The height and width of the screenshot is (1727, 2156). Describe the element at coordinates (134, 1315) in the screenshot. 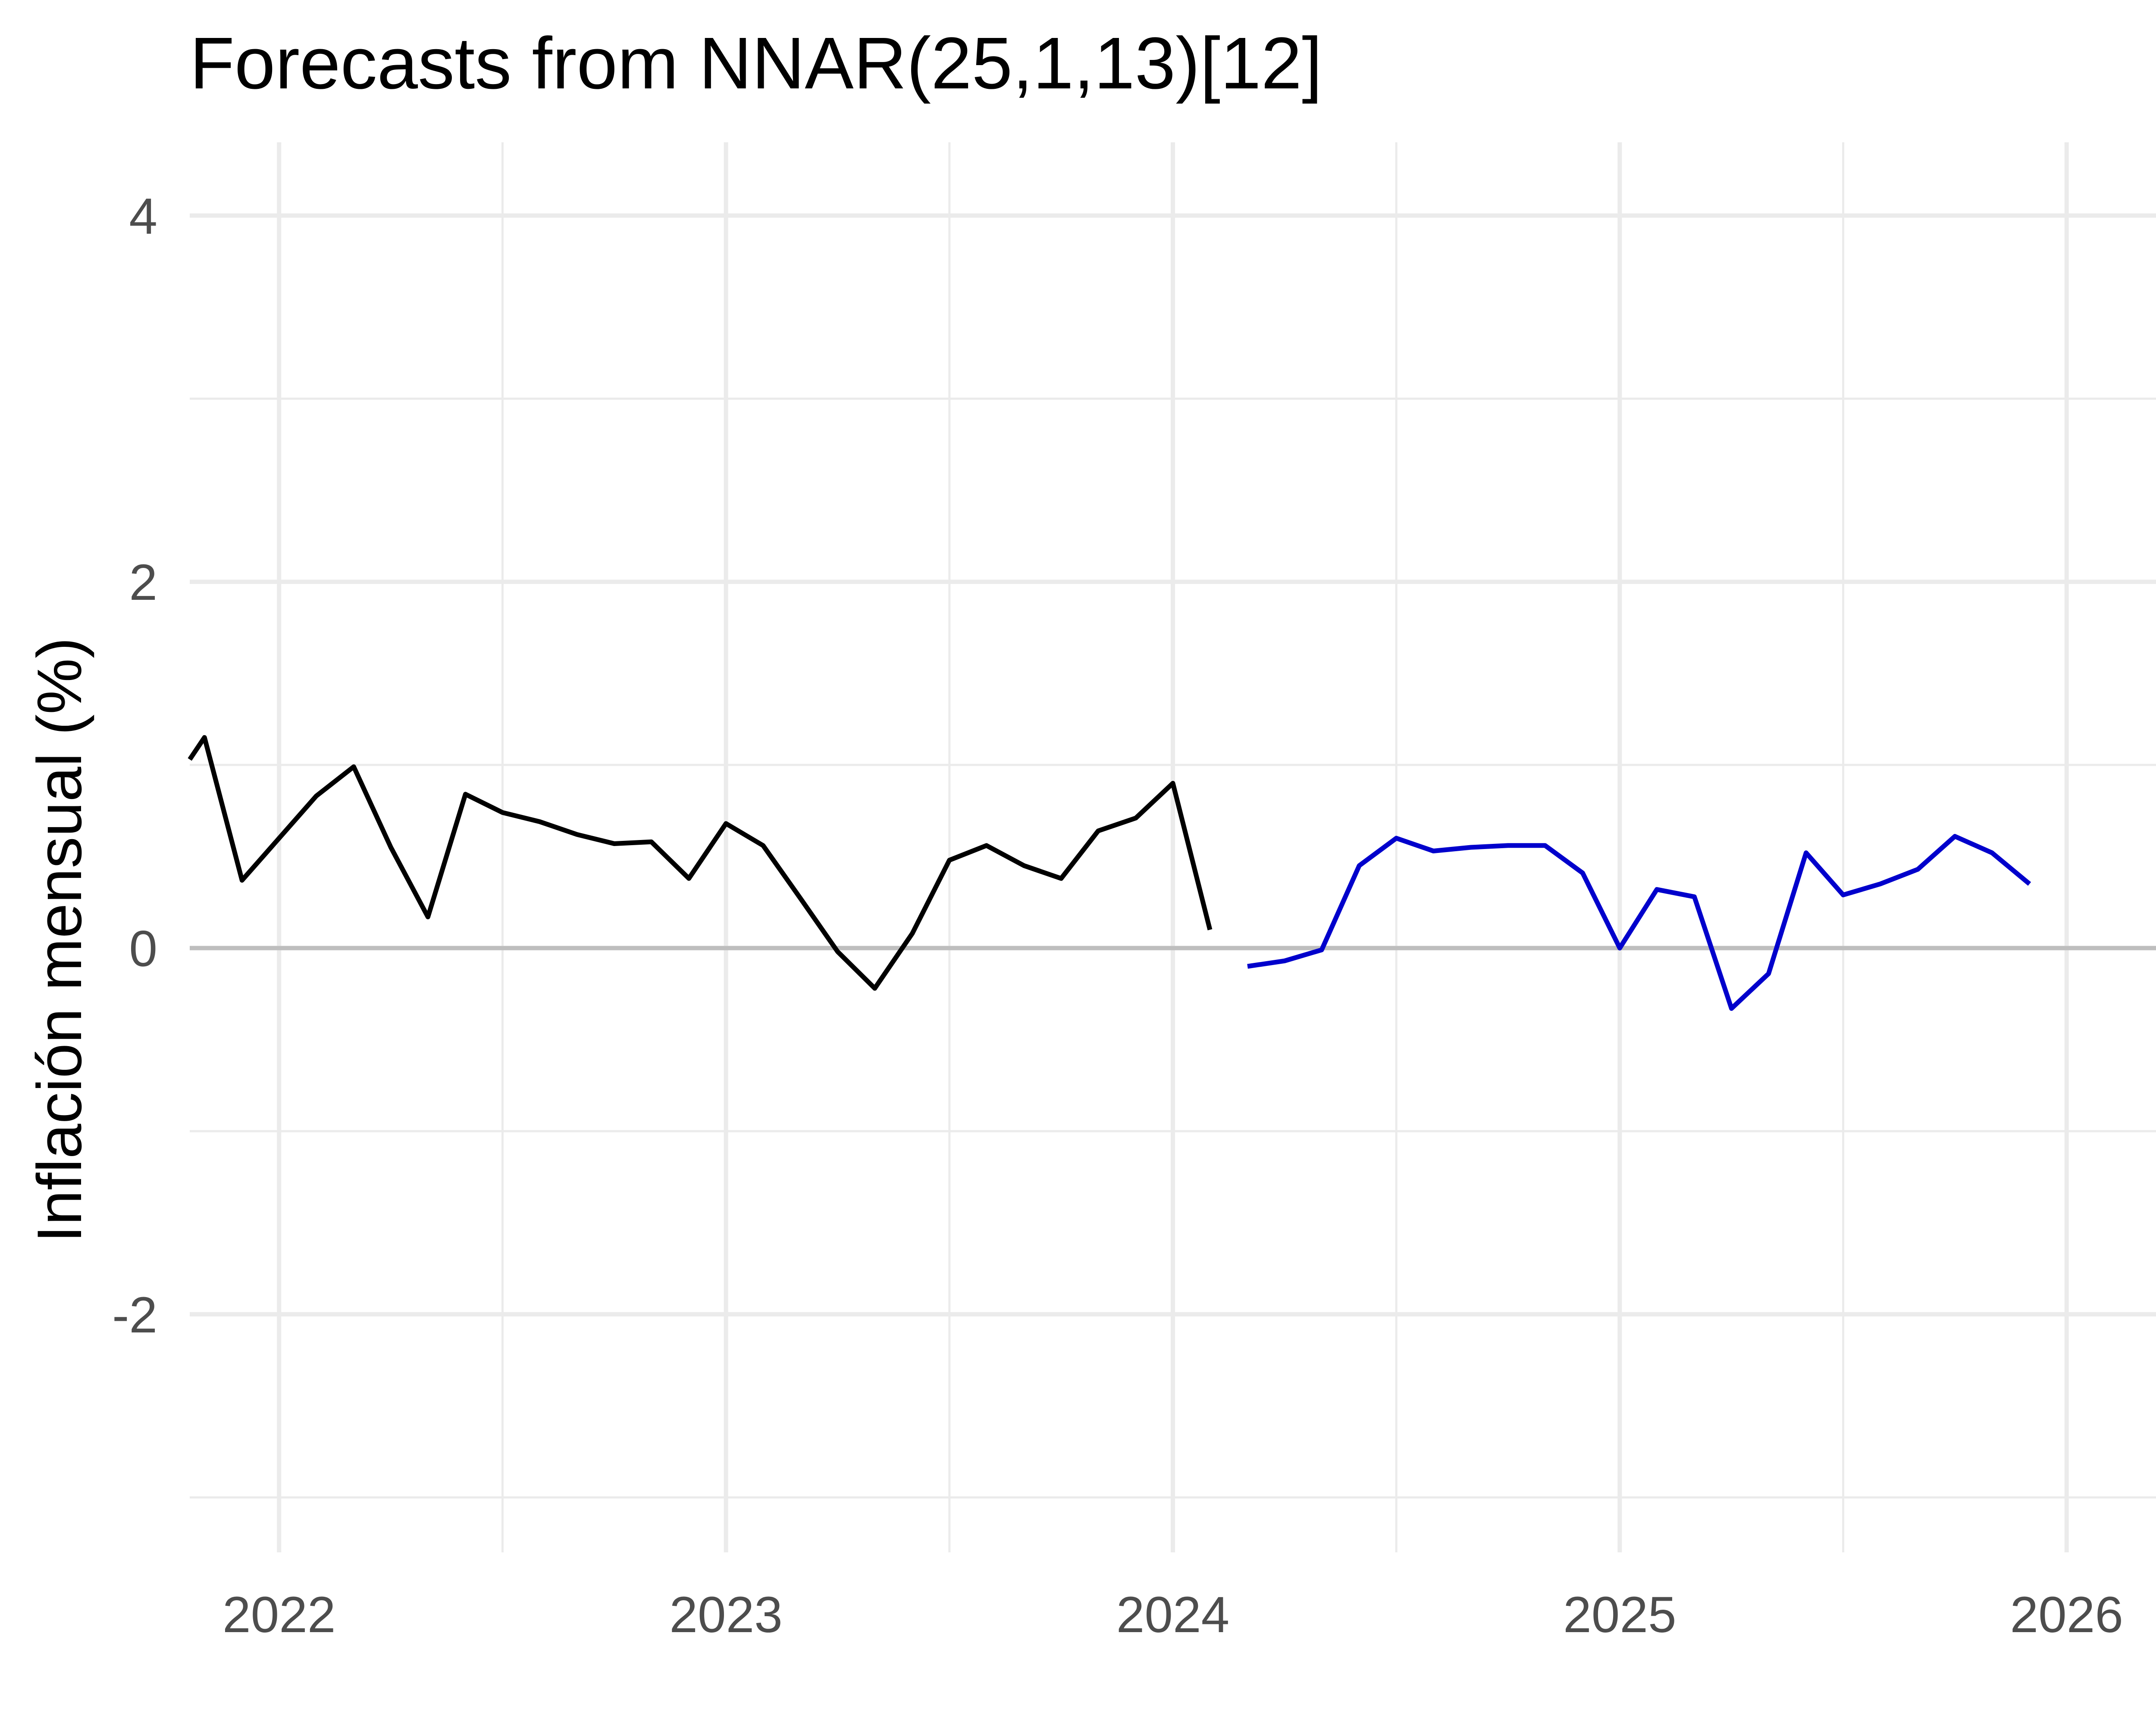

I see `y-tick-label: -2` at that location.